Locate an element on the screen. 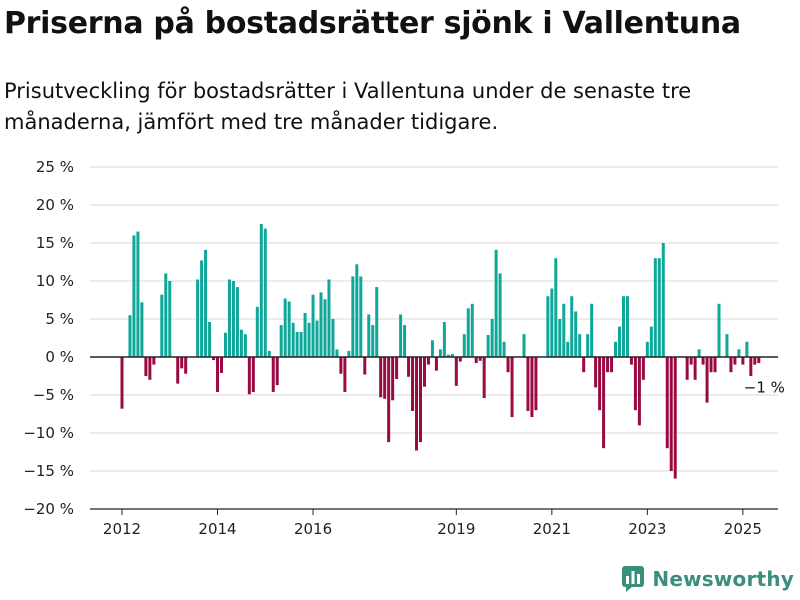  y-tick-label: 20 % is located at coordinates (55, 205).